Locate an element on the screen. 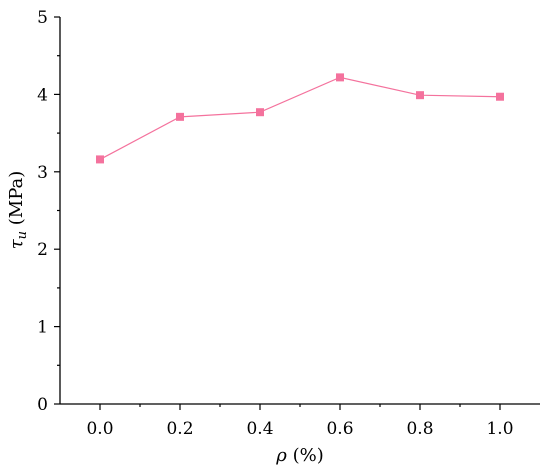  x-tick-label: 1.0 is located at coordinates (499, 429).